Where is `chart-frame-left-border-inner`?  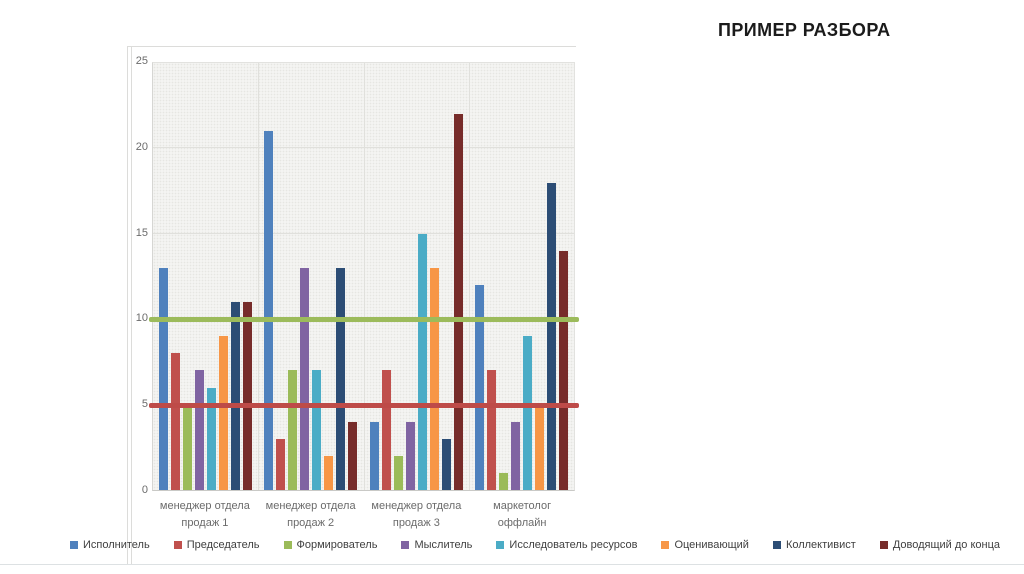
chart-frame-left-border-inner is located at coordinates (131, 305).